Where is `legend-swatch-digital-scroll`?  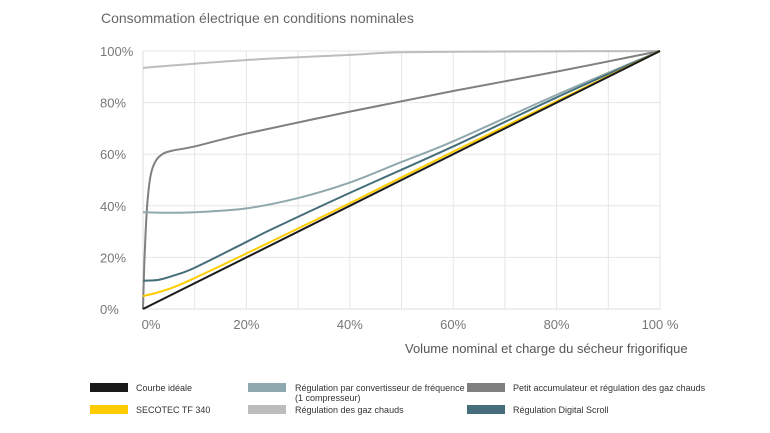
legend-swatch-digital-scroll is located at coordinates (486, 409).